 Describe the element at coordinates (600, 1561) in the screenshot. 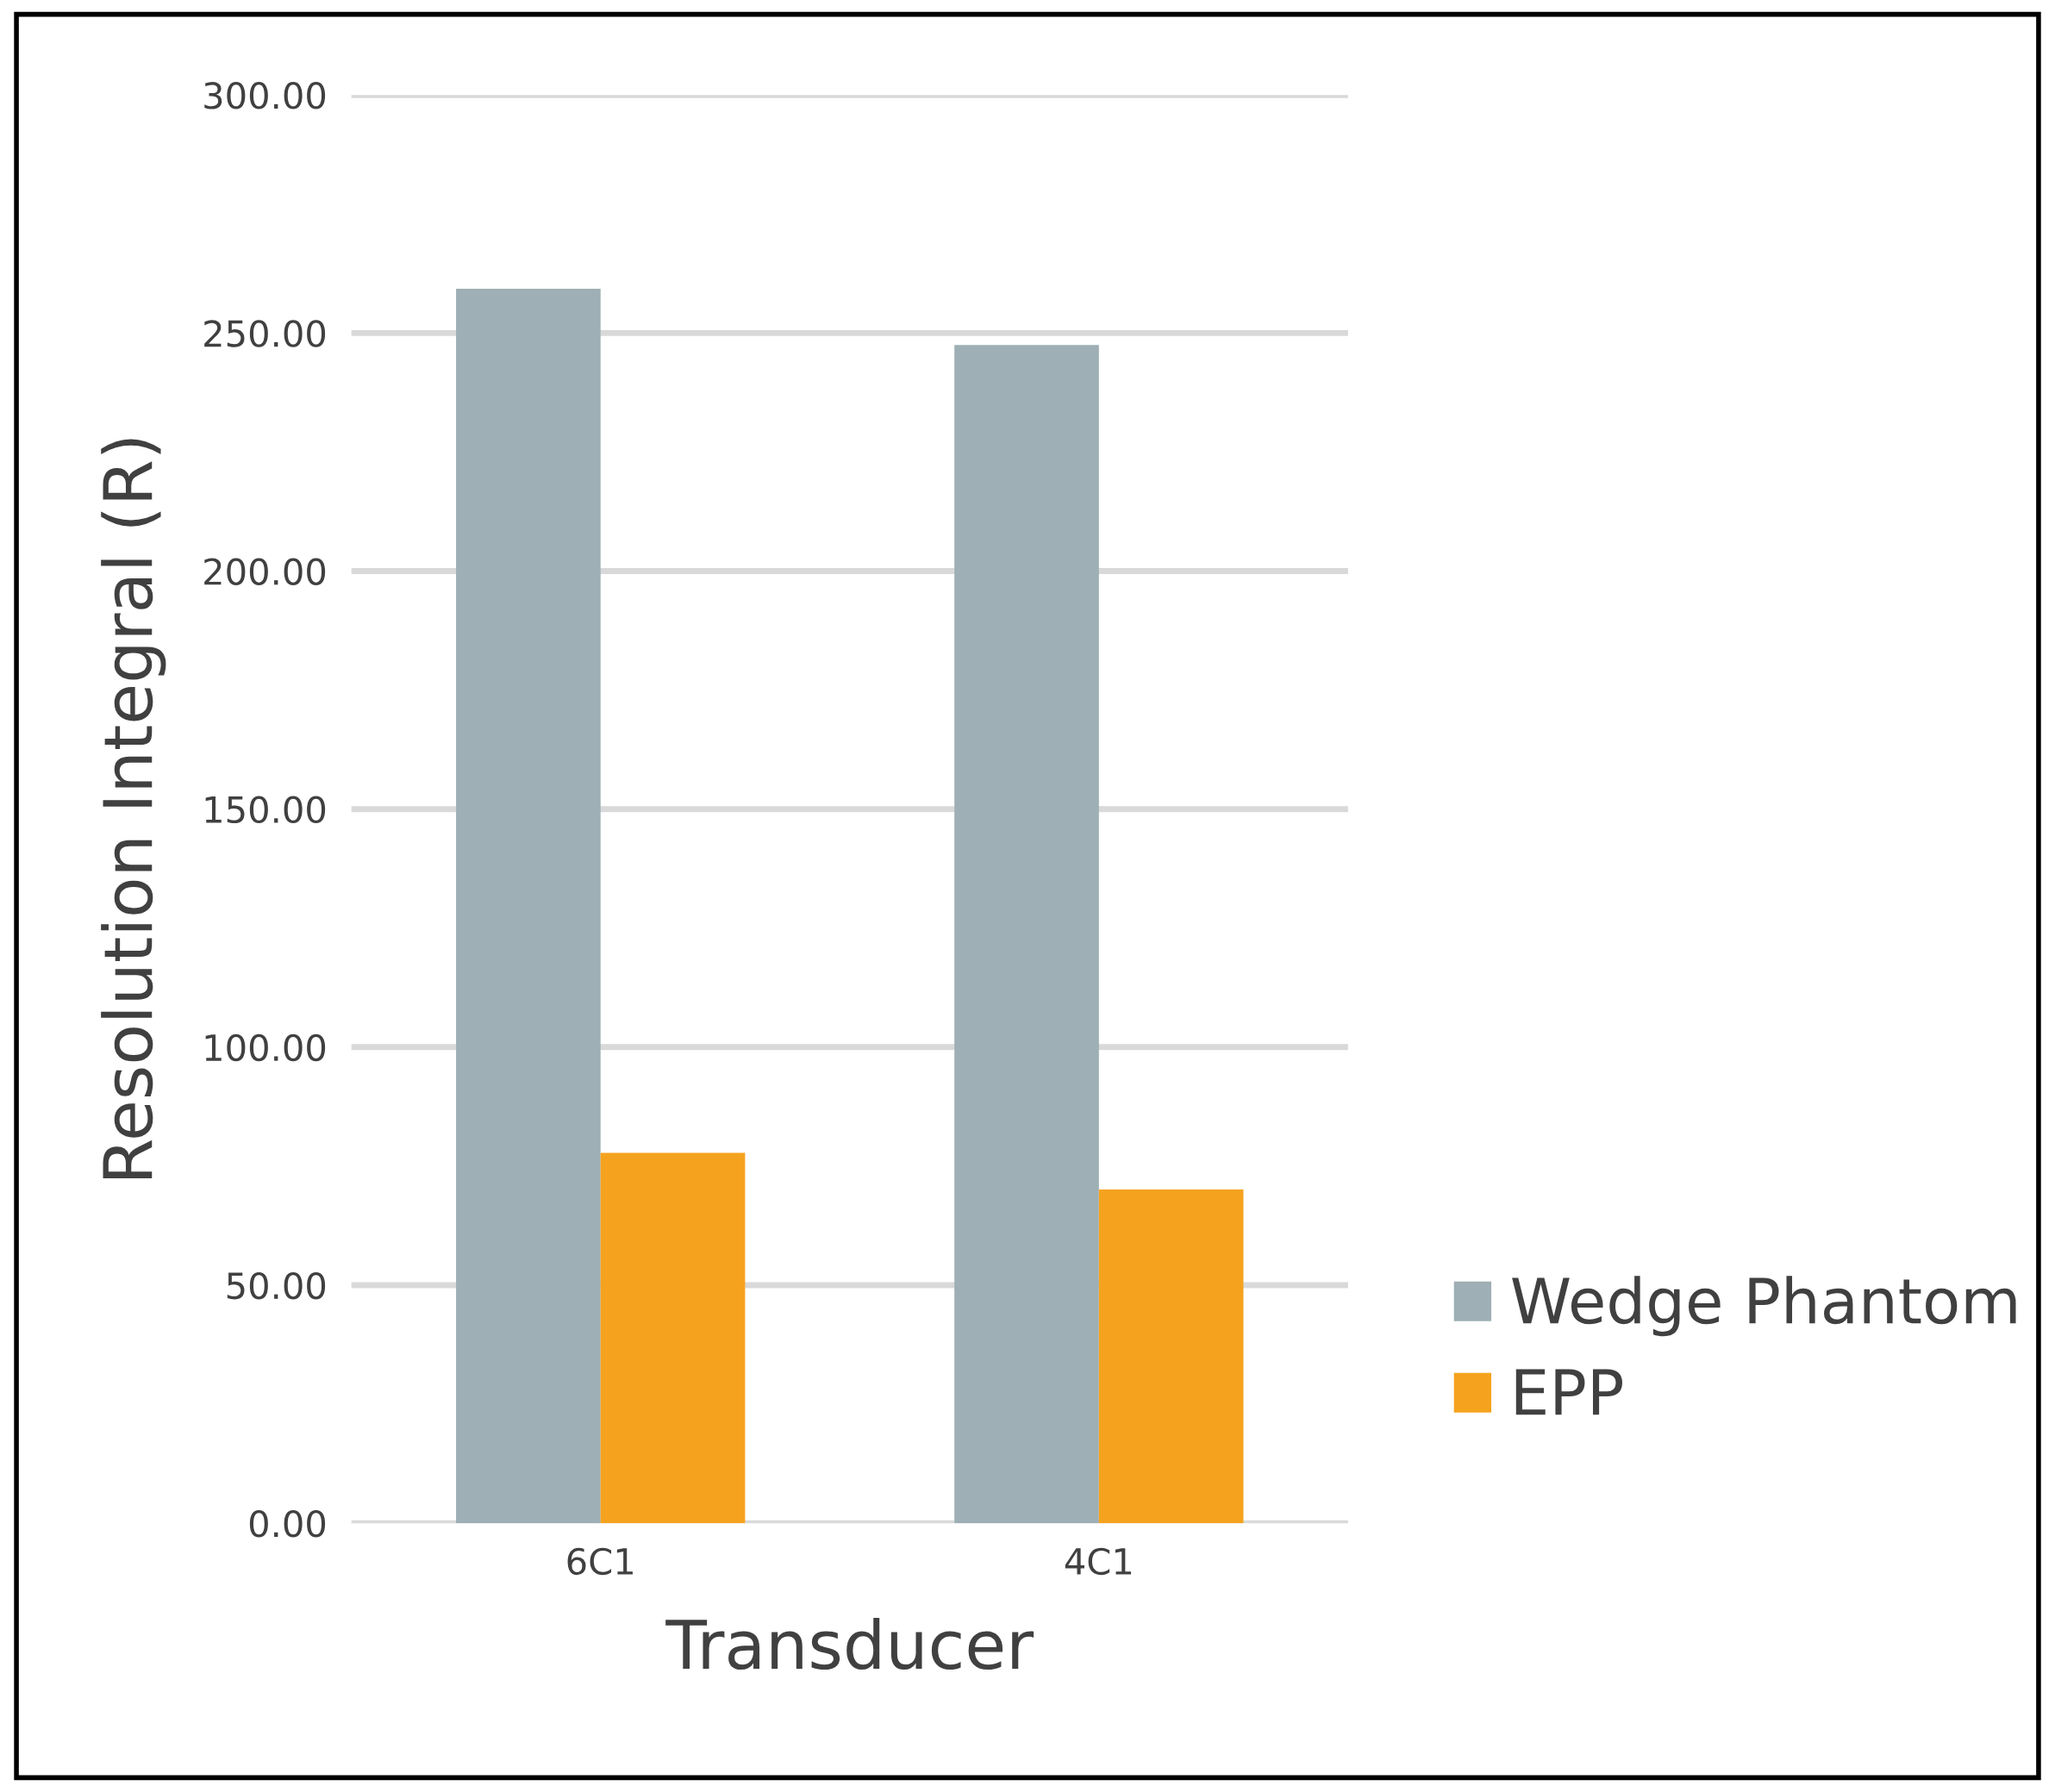

I see `x-tick-label: 6C1` at that location.